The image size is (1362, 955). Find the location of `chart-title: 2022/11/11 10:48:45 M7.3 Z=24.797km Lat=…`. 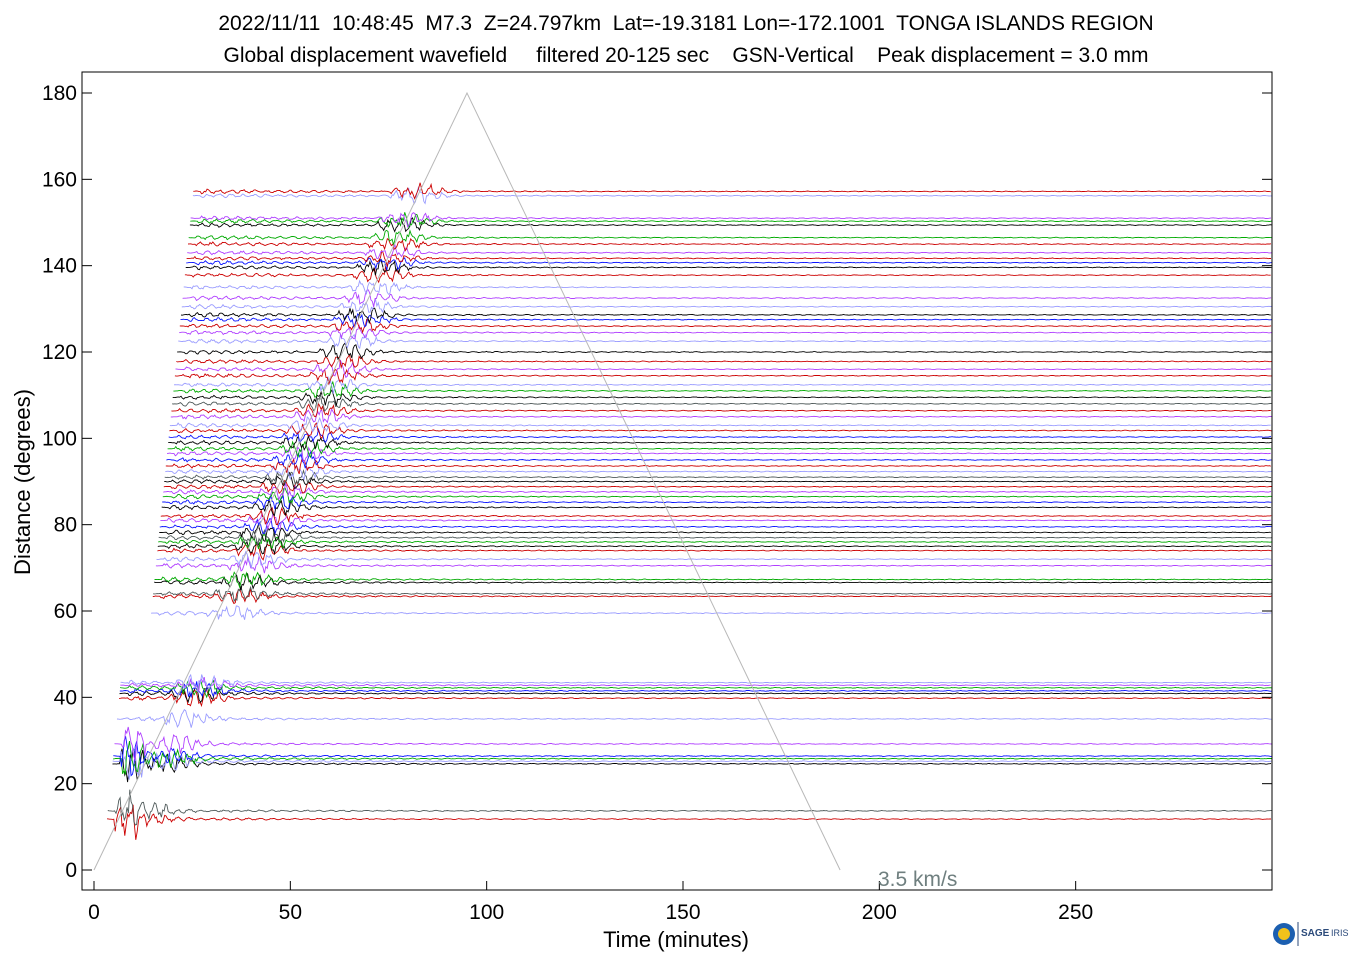

chart-title: 2022/11/11 10:48:45 M7.3 Z=24.797km Lat=… is located at coordinates (686, 23).